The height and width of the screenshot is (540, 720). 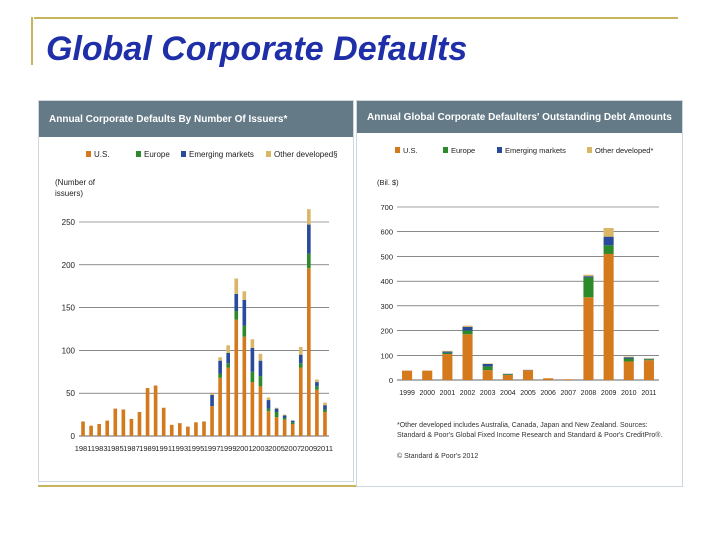 What do you see at coordinates (221, 154) in the screenshot?
I see `legend-label-emerging-markets: Emerging markets` at bounding box center [221, 154].